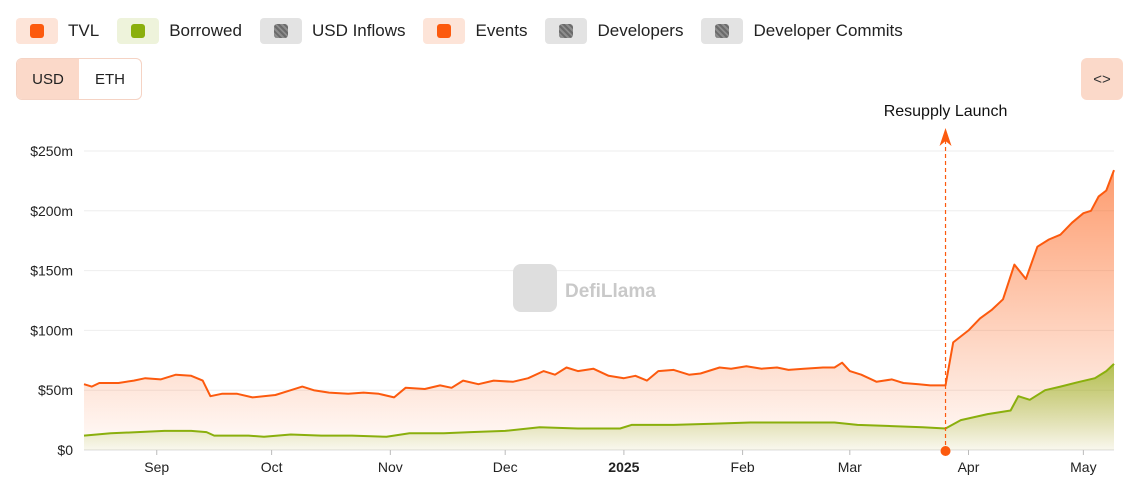 The width and height of the screenshot is (1138, 483). Describe the element at coordinates (1102, 79) in the screenshot. I see `embed-button: <>` at that location.